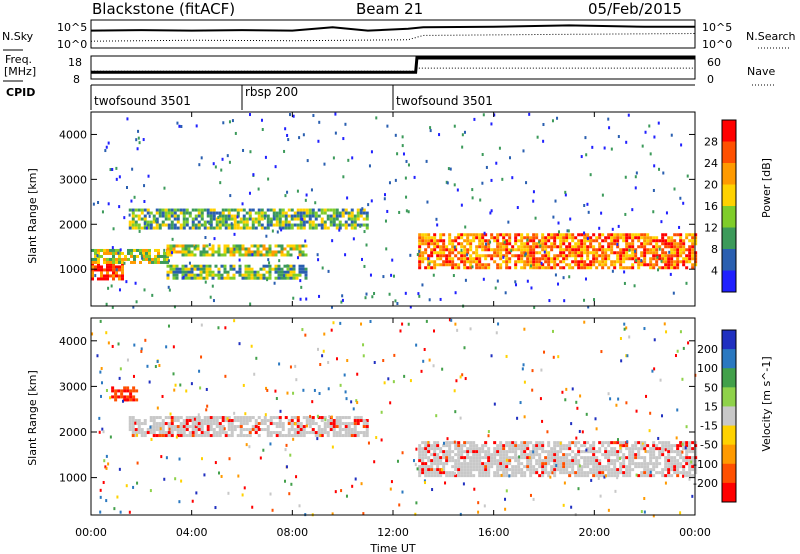 This screenshot has height=554, width=800. I want to click on colorbar-tick-label: 16, so click(711, 206).